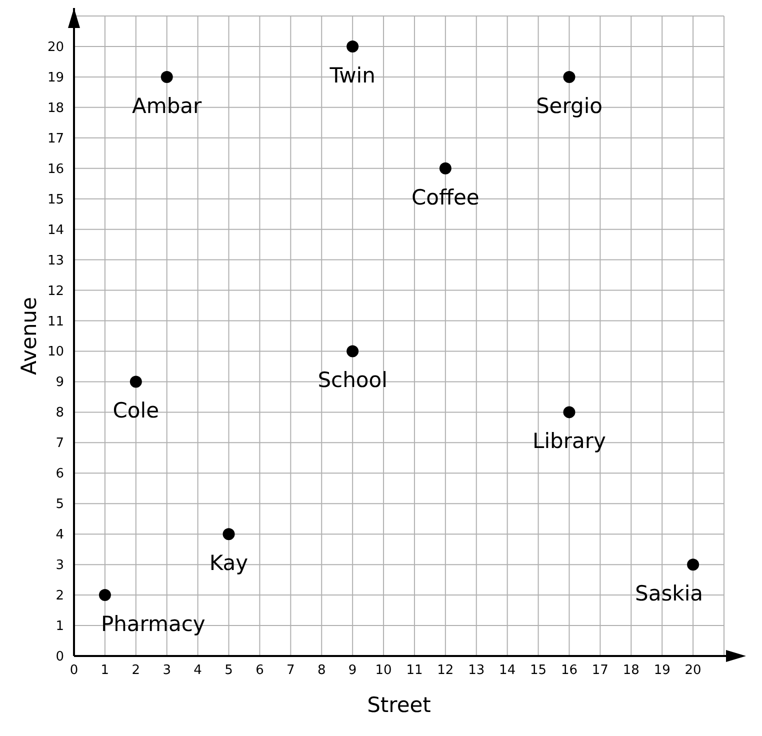  Describe the element at coordinates (105, 670) in the screenshot. I see `x-tick-label: 1` at that location.